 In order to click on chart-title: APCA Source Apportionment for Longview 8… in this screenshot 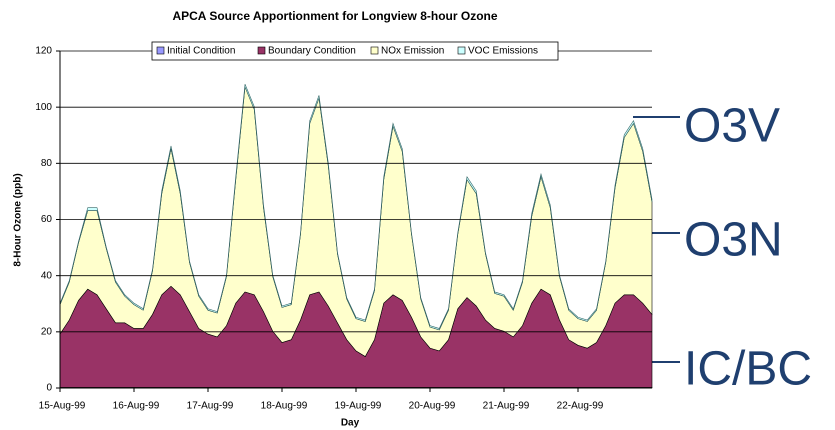, I will do `click(334, 16)`.